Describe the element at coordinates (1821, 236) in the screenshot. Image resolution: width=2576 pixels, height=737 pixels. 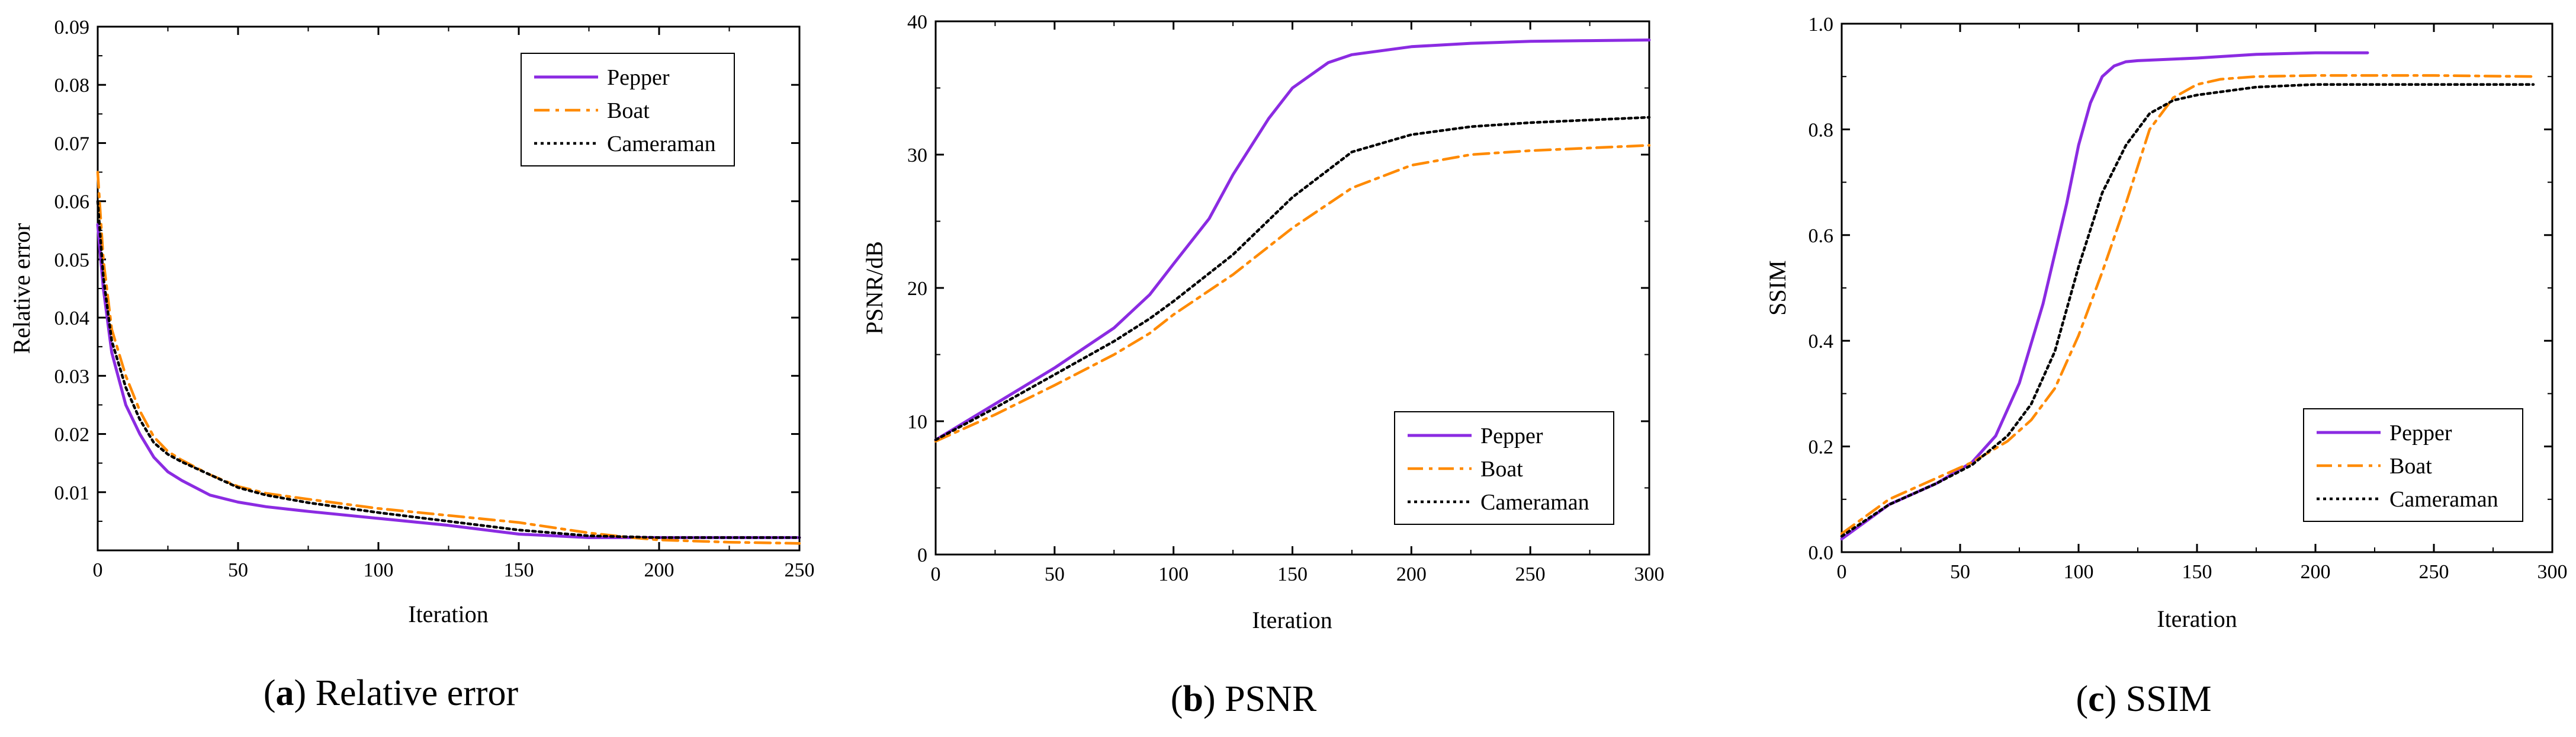
I see `y-tick-label: 0.6` at that location.